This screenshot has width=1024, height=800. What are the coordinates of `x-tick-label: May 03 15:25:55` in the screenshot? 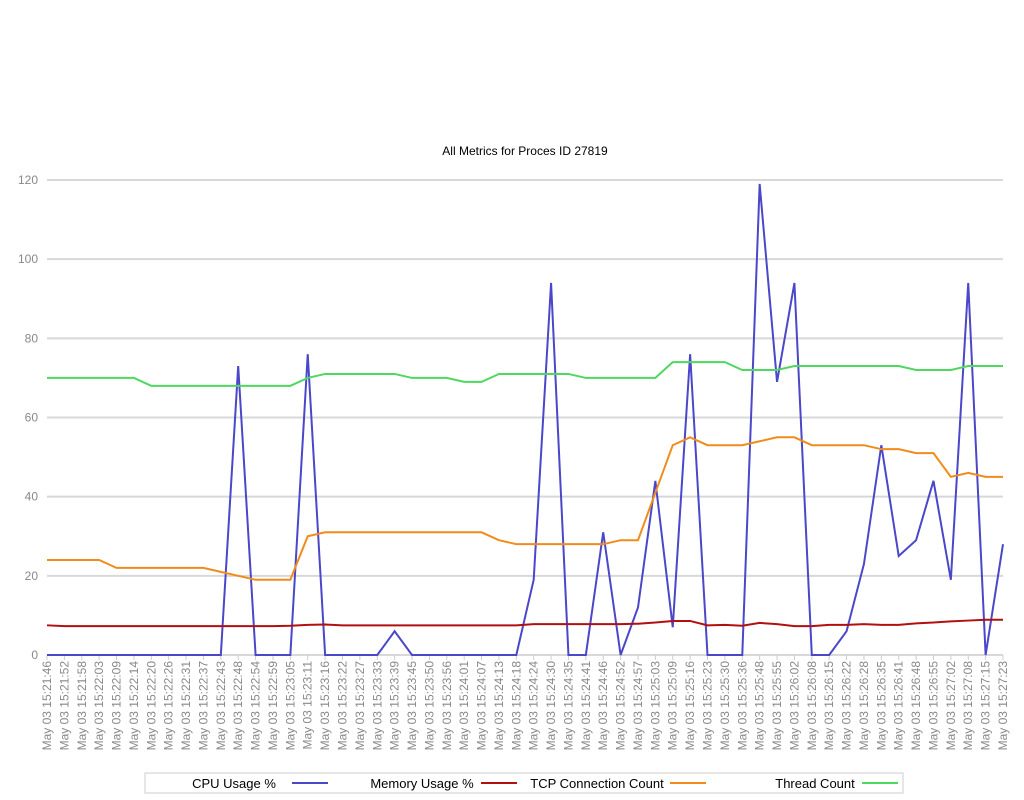 It's located at (777, 706).